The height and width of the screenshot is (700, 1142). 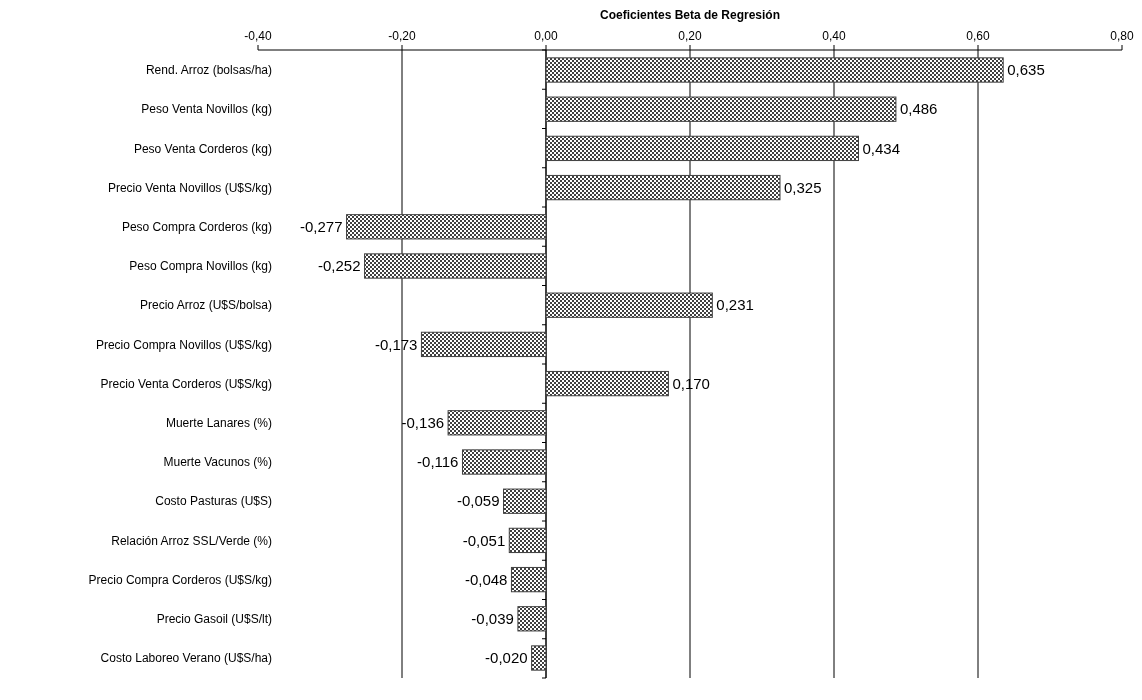 What do you see at coordinates (339, 266) in the screenshot?
I see `data-label: -0,252` at bounding box center [339, 266].